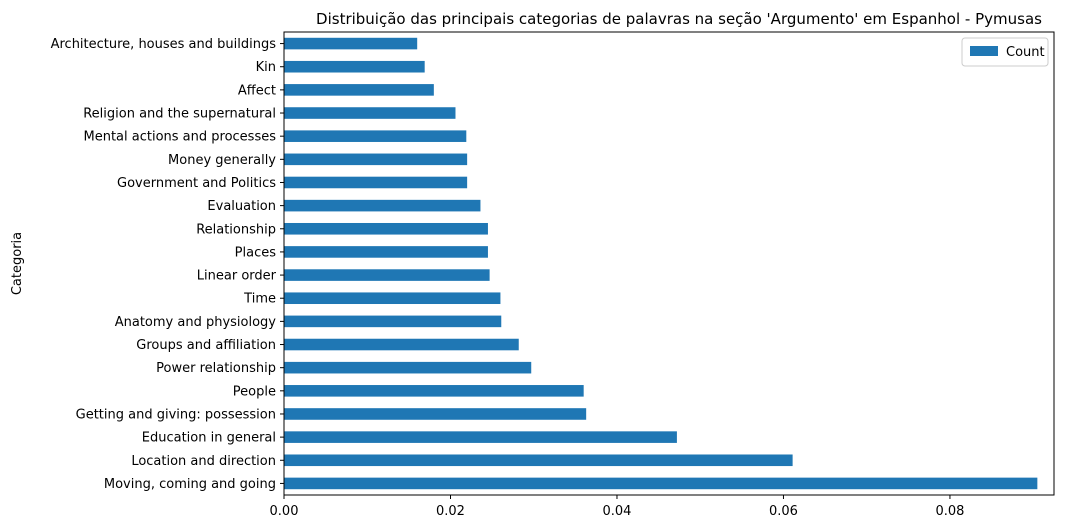 Image resolution: width=1083 pixels, height=528 pixels. I want to click on y-tick-label: Affect, so click(257, 90).